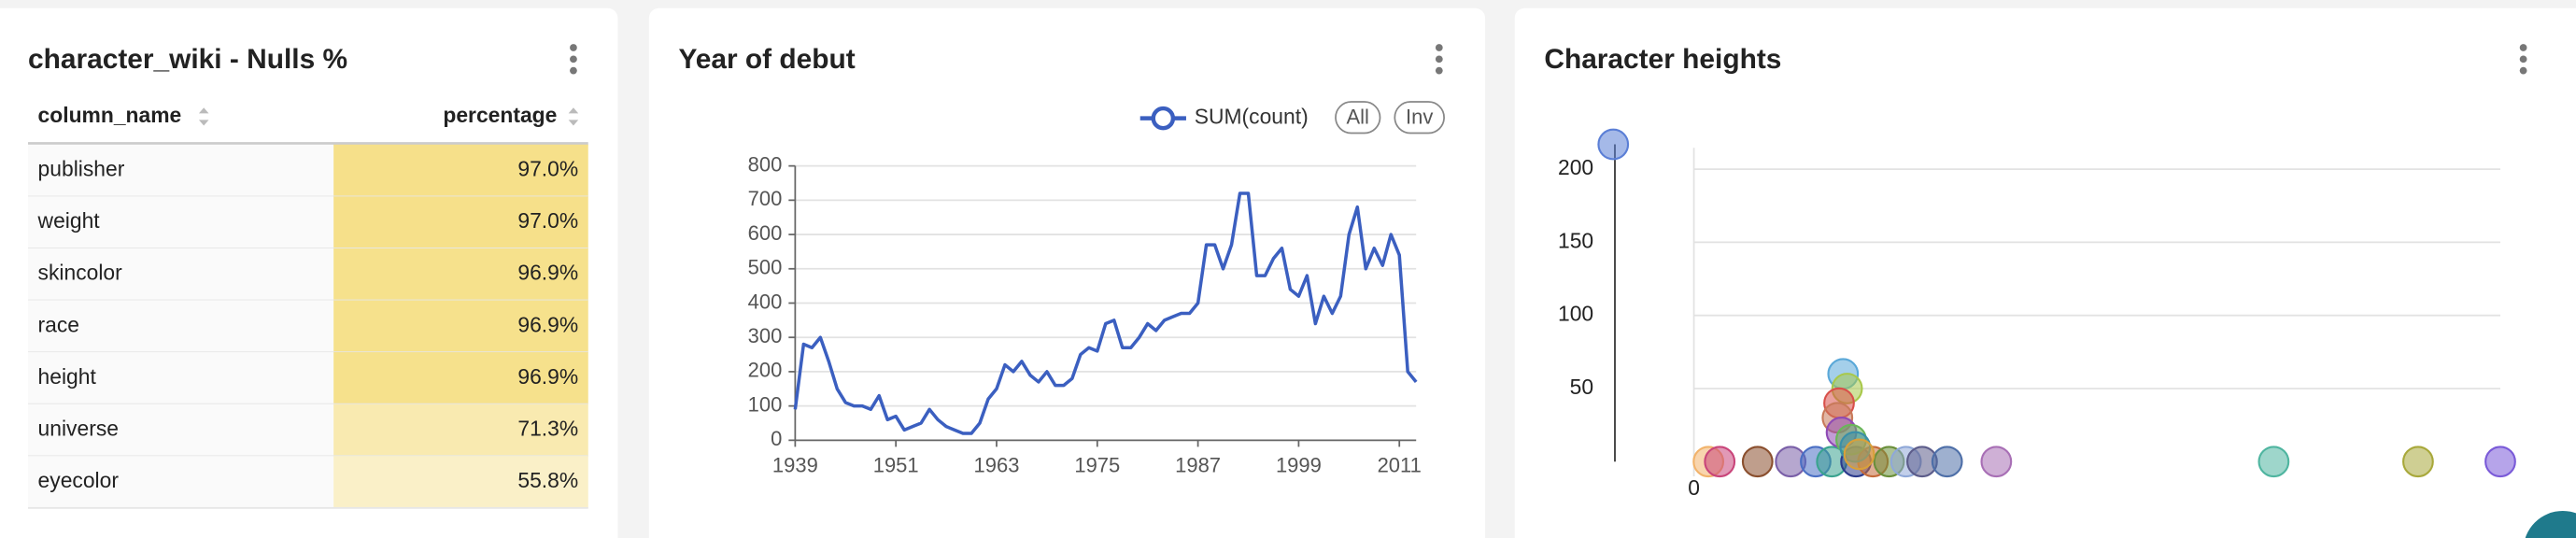 This screenshot has height=538, width=2576. I want to click on help-button, so click(2550, 524).